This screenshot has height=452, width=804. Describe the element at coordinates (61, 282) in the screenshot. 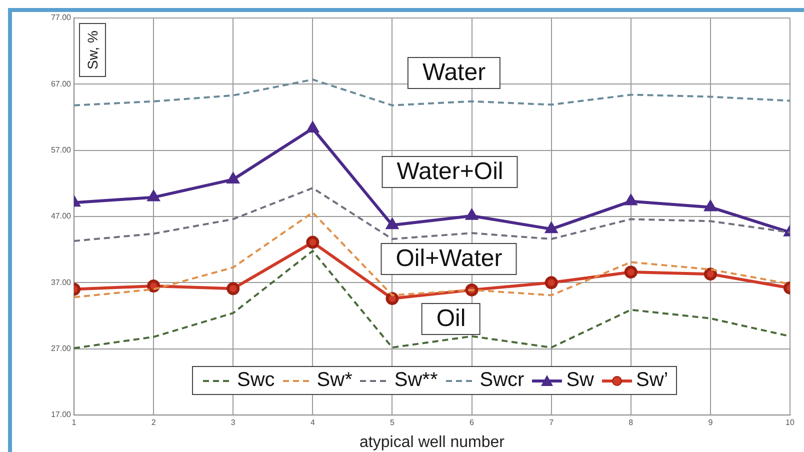

I see `y-tick-label: 37.00` at that location.